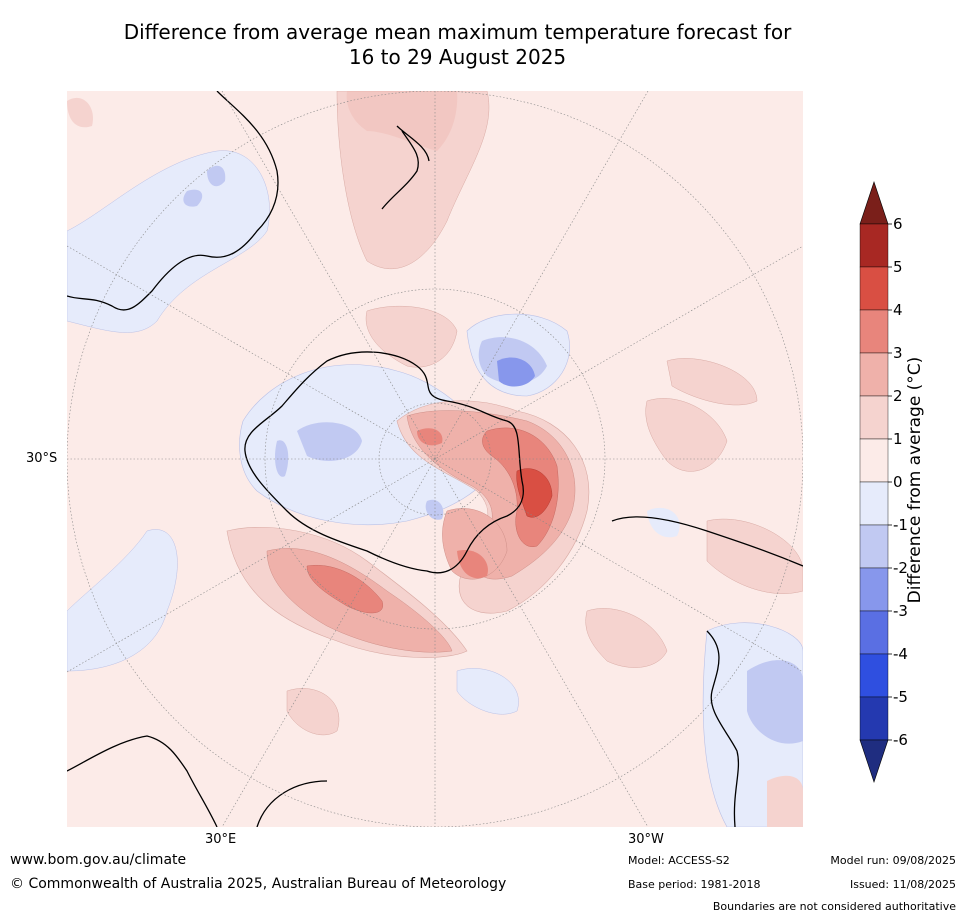  What do you see at coordinates (898, 224) in the screenshot?
I see `colorbar-tick-label: 6` at bounding box center [898, 224].